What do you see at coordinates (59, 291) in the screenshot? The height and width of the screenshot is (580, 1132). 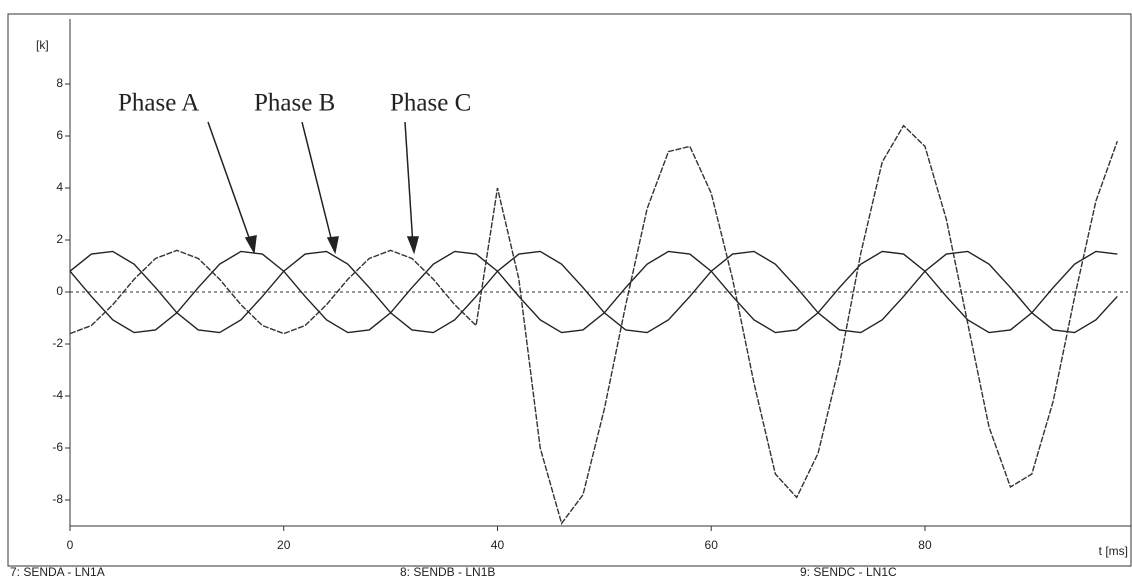 I see `y-tick-label: 0` at bounding box center [59, 291].